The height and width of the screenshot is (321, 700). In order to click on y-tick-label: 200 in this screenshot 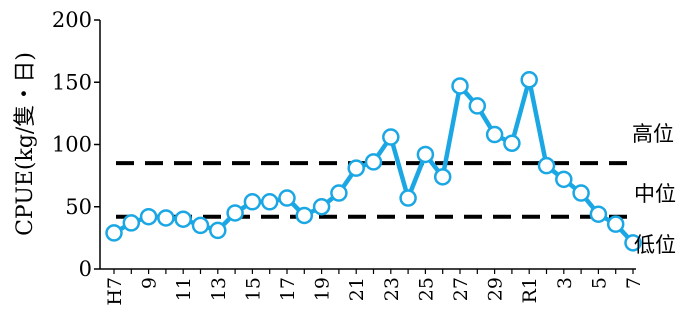, I will do `click(72, 20)`.